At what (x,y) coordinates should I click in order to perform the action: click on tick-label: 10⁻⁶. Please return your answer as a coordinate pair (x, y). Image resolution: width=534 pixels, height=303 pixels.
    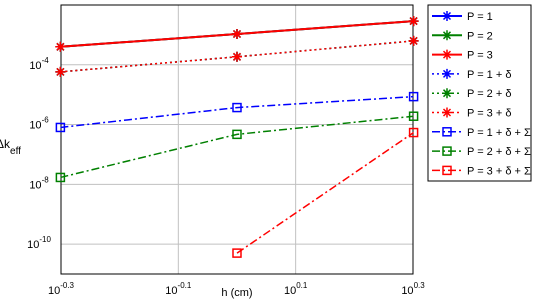
    Looking at the image, I should click on (39, 124).